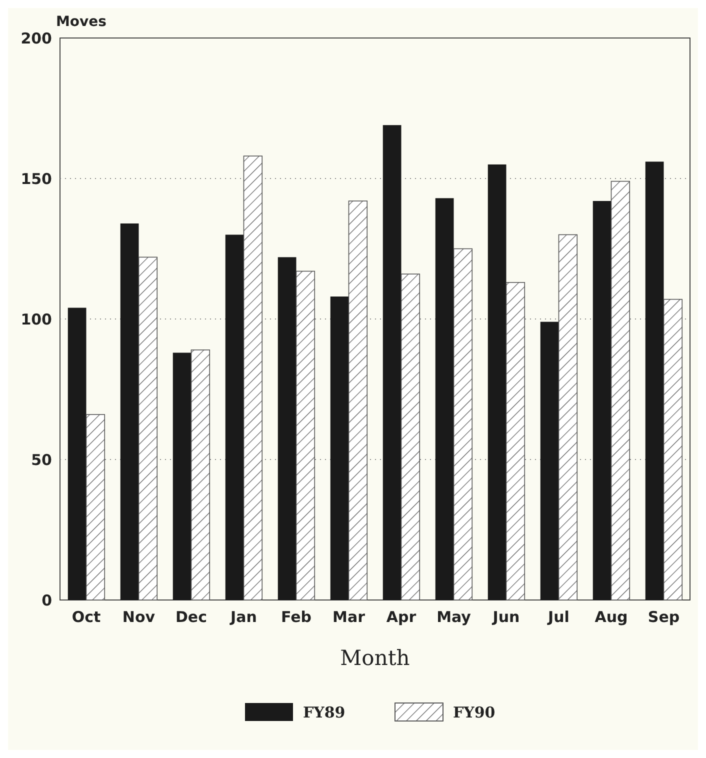 The height and width of the screenshot is (758, 706). Describe the element at coordinates (47, 600) in the screenshot. I see `y-tick-label: 0` at that location.